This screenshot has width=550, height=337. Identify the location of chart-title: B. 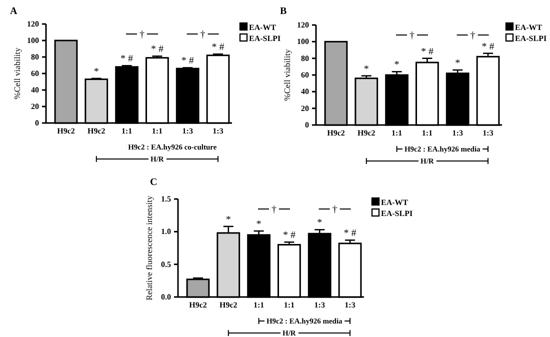
(283, 11).